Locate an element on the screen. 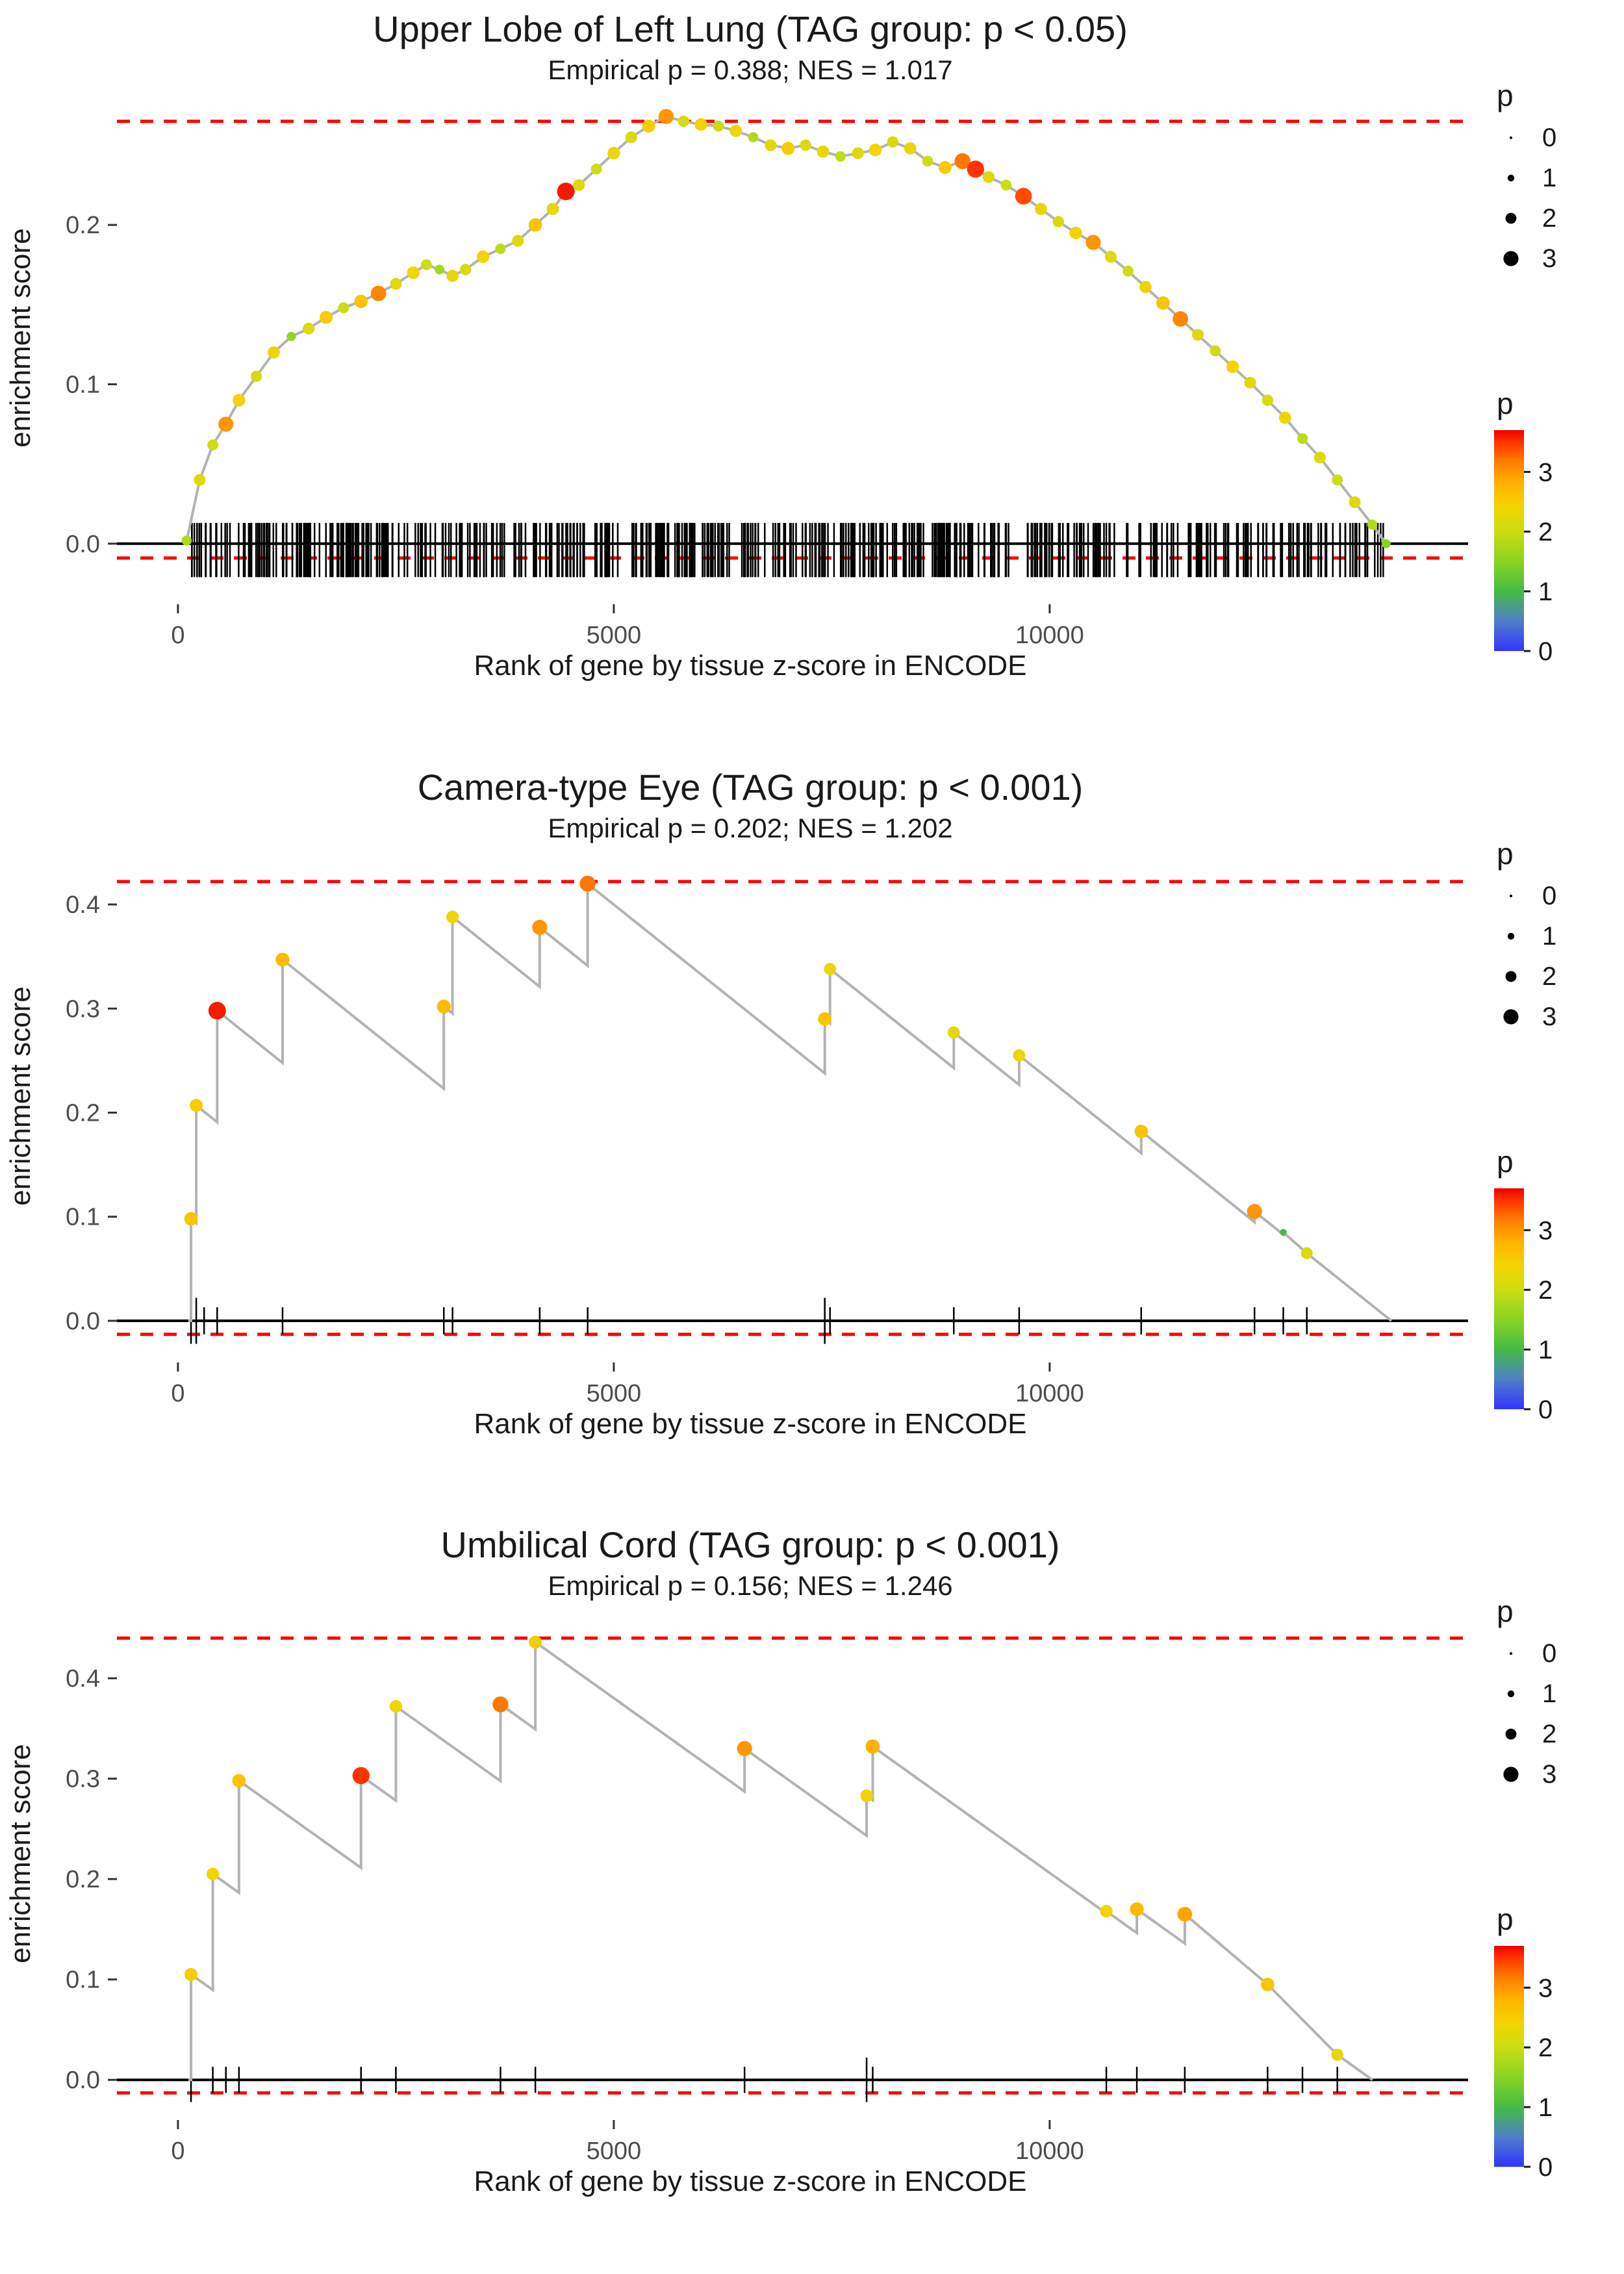 This screenshot has height=2274, width=1624. chart-subtitle: Empirical p = 0.388; NES = 1.017 is located at coordinates (750, 70).